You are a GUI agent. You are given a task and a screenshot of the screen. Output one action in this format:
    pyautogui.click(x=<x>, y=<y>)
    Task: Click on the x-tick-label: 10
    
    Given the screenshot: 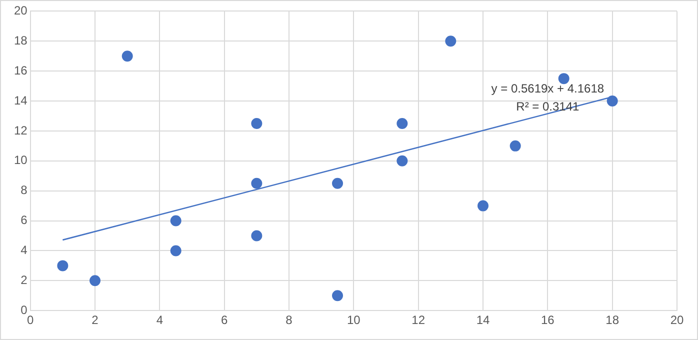 What is the action you would take?
    pyautogui.click(x=353, y=320)
    